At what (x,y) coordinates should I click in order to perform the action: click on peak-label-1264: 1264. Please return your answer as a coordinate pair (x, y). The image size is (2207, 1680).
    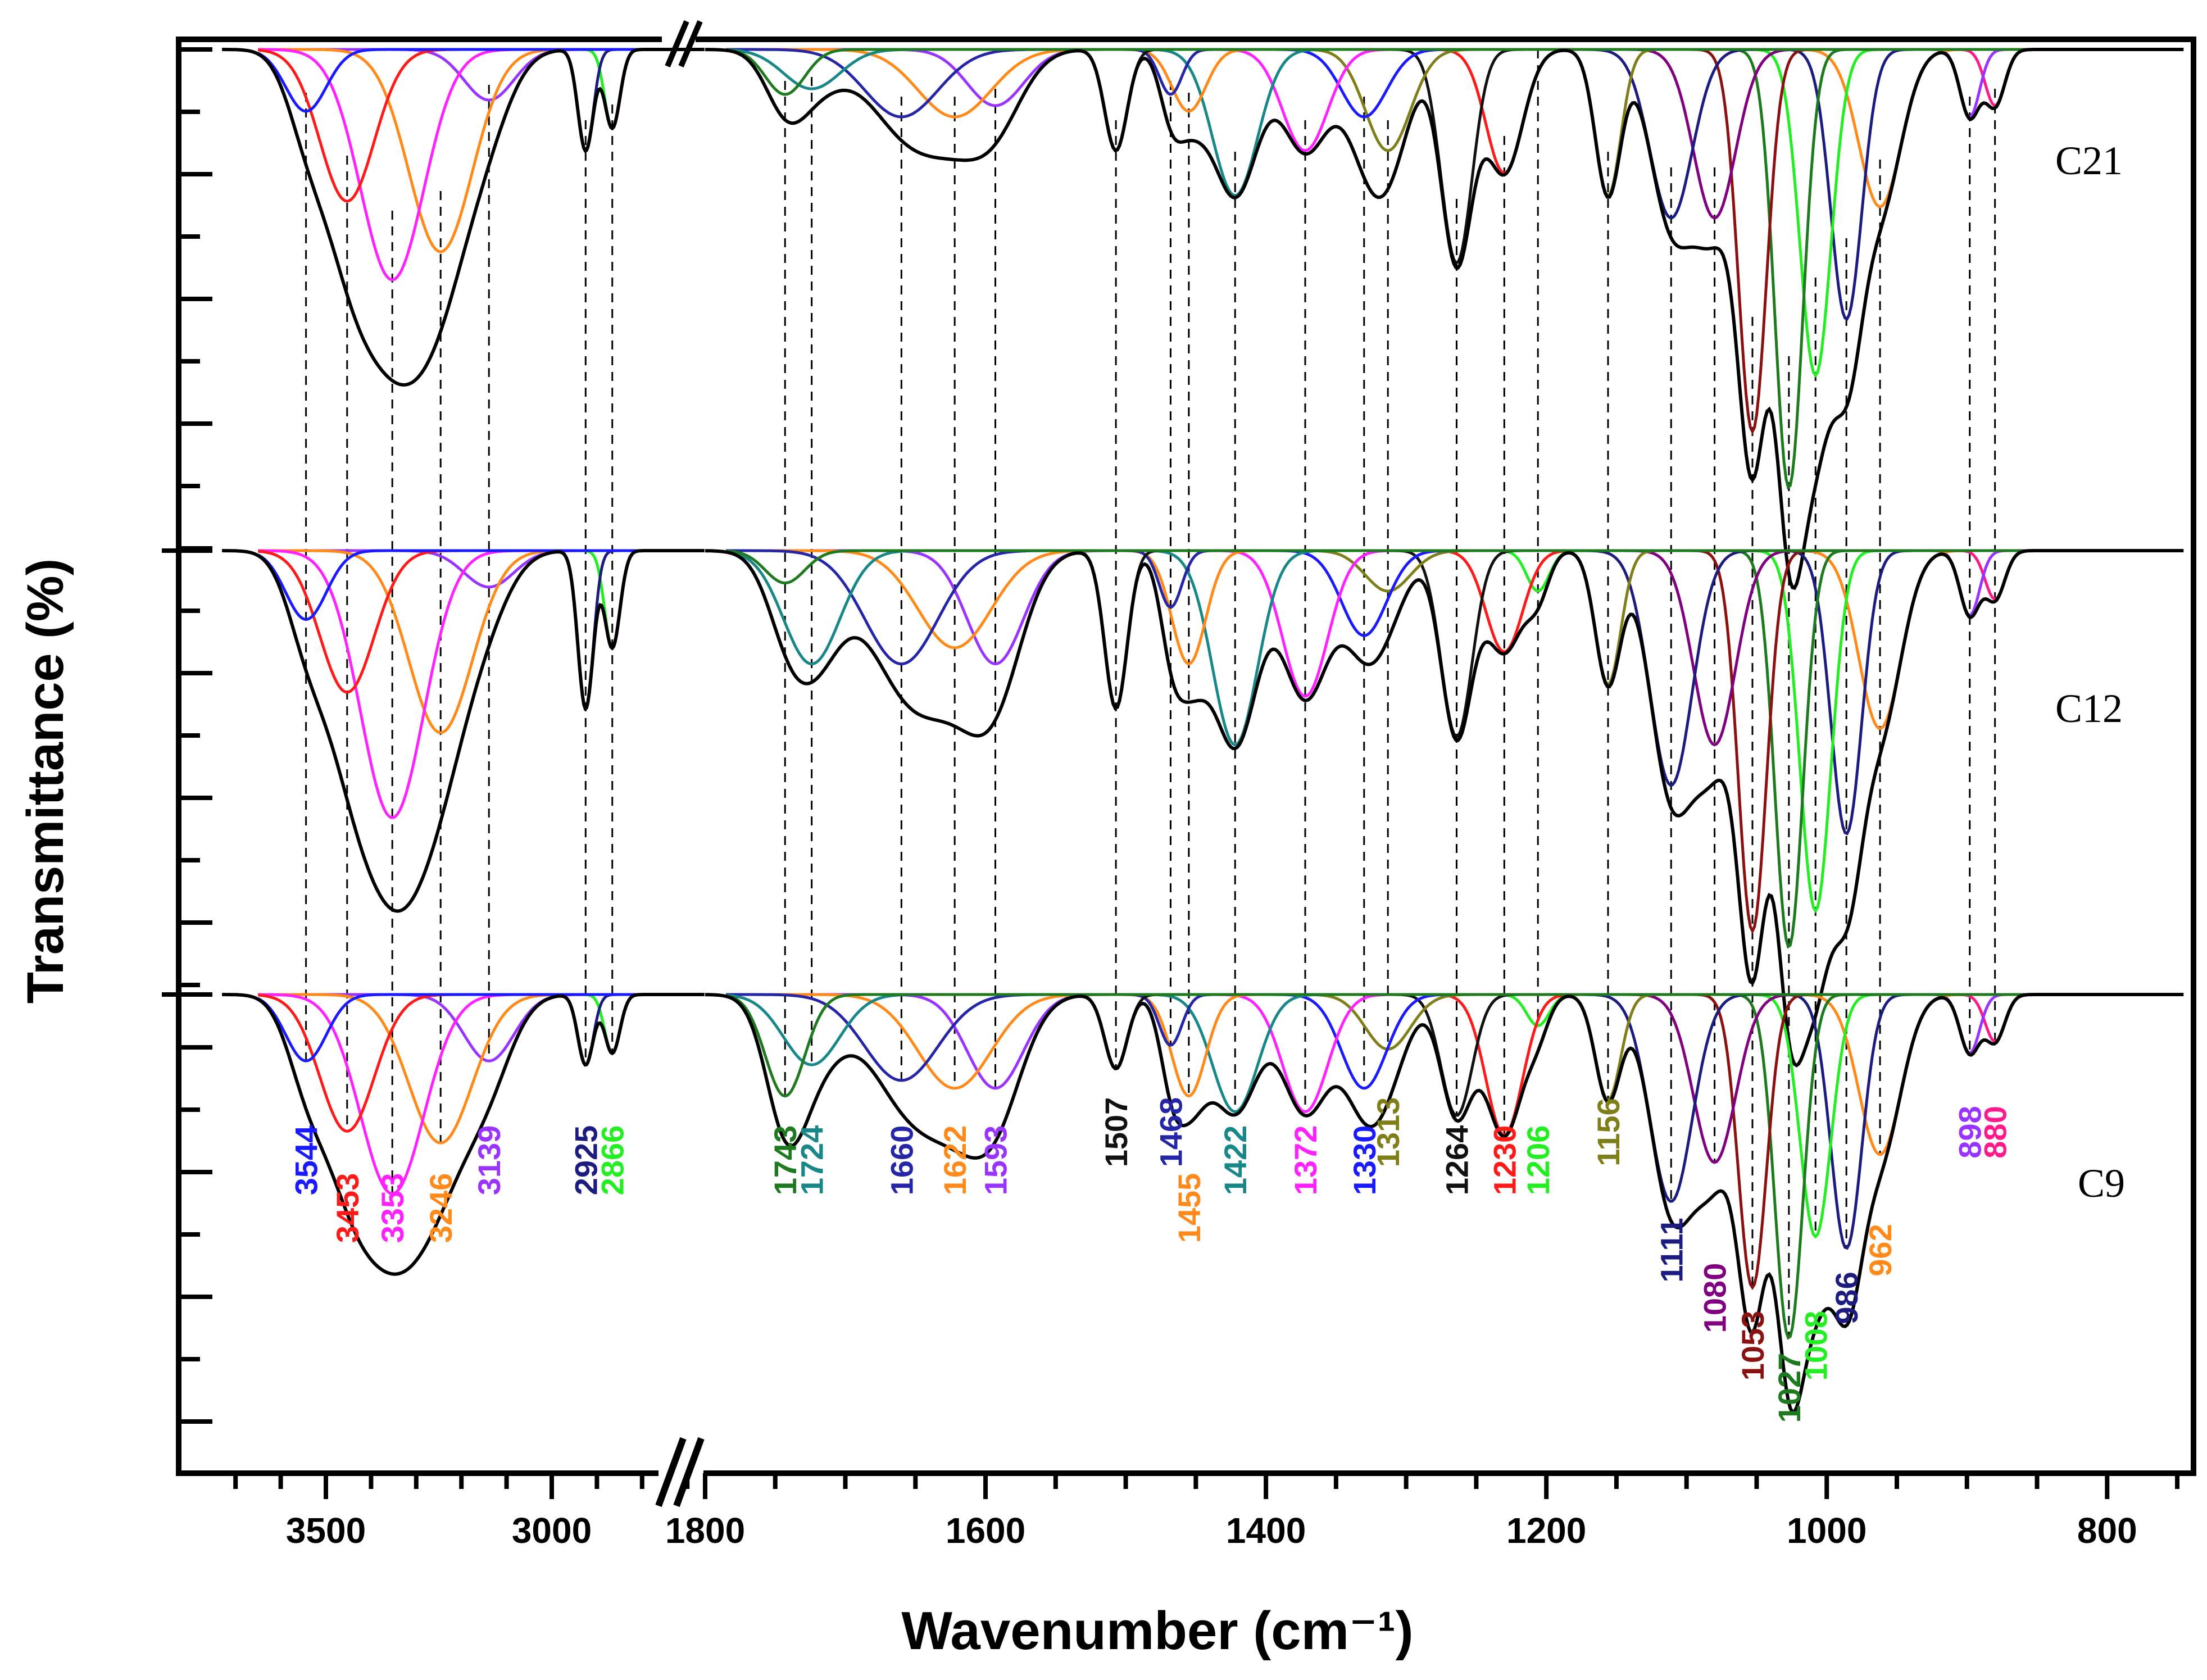
    Looking at the image, I should click on (1457, 1160).